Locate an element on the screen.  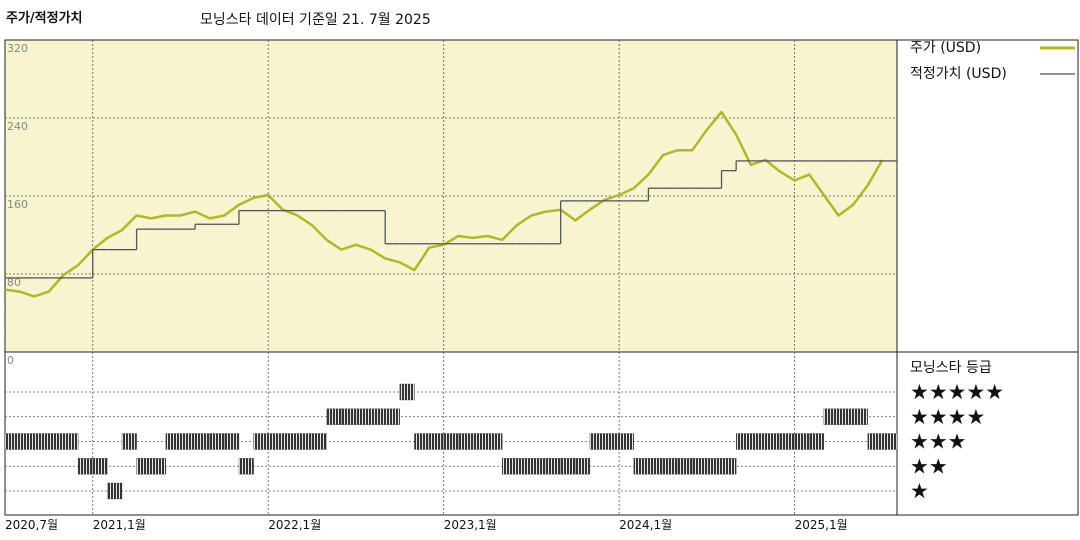
legend-label: 주가 (USD) is located at coordinates (945, 48).